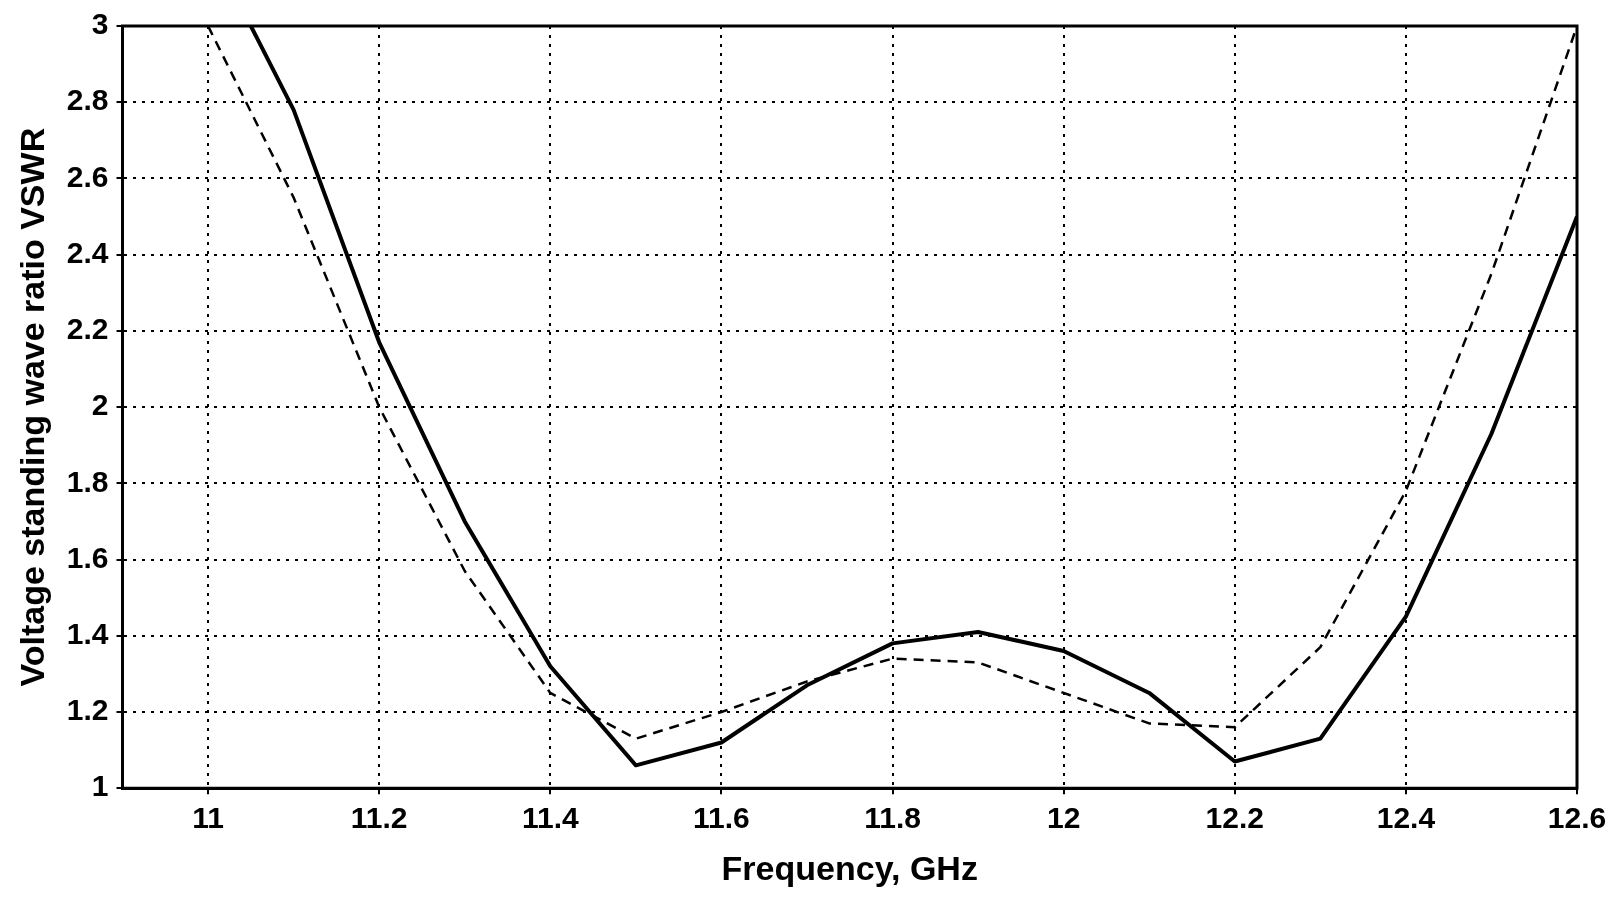 The height and width of the screenshot is (903, 1617). I want to click on y-tick-label: 3, so click(100, 24).